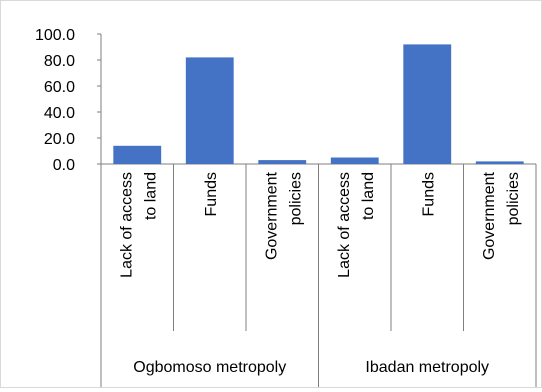  What do you see at coordinates (209, 367) in the screenshot?
I see `group-label: Ogbomoso metropoly` at bounding box center [209, 367].